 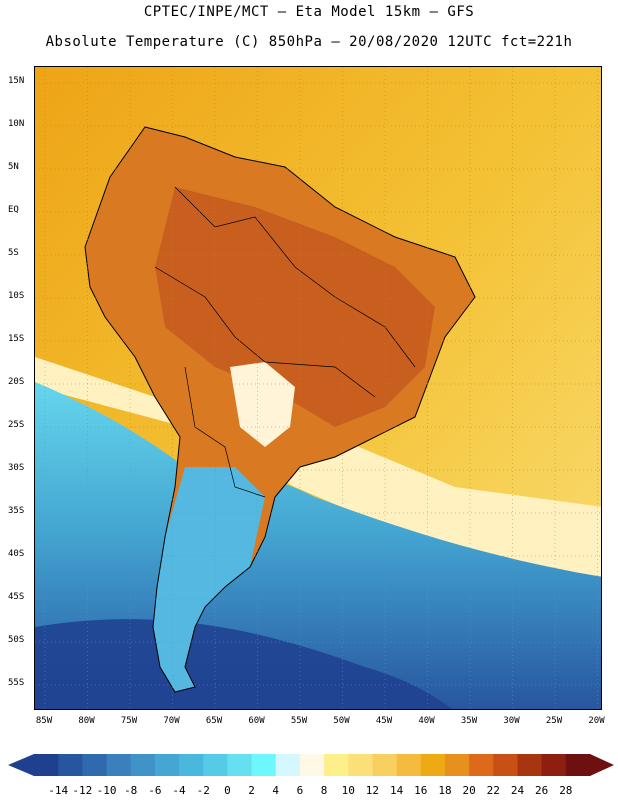 I want to click on colorbar-tick-label: 12, so click(x=372, y=790).